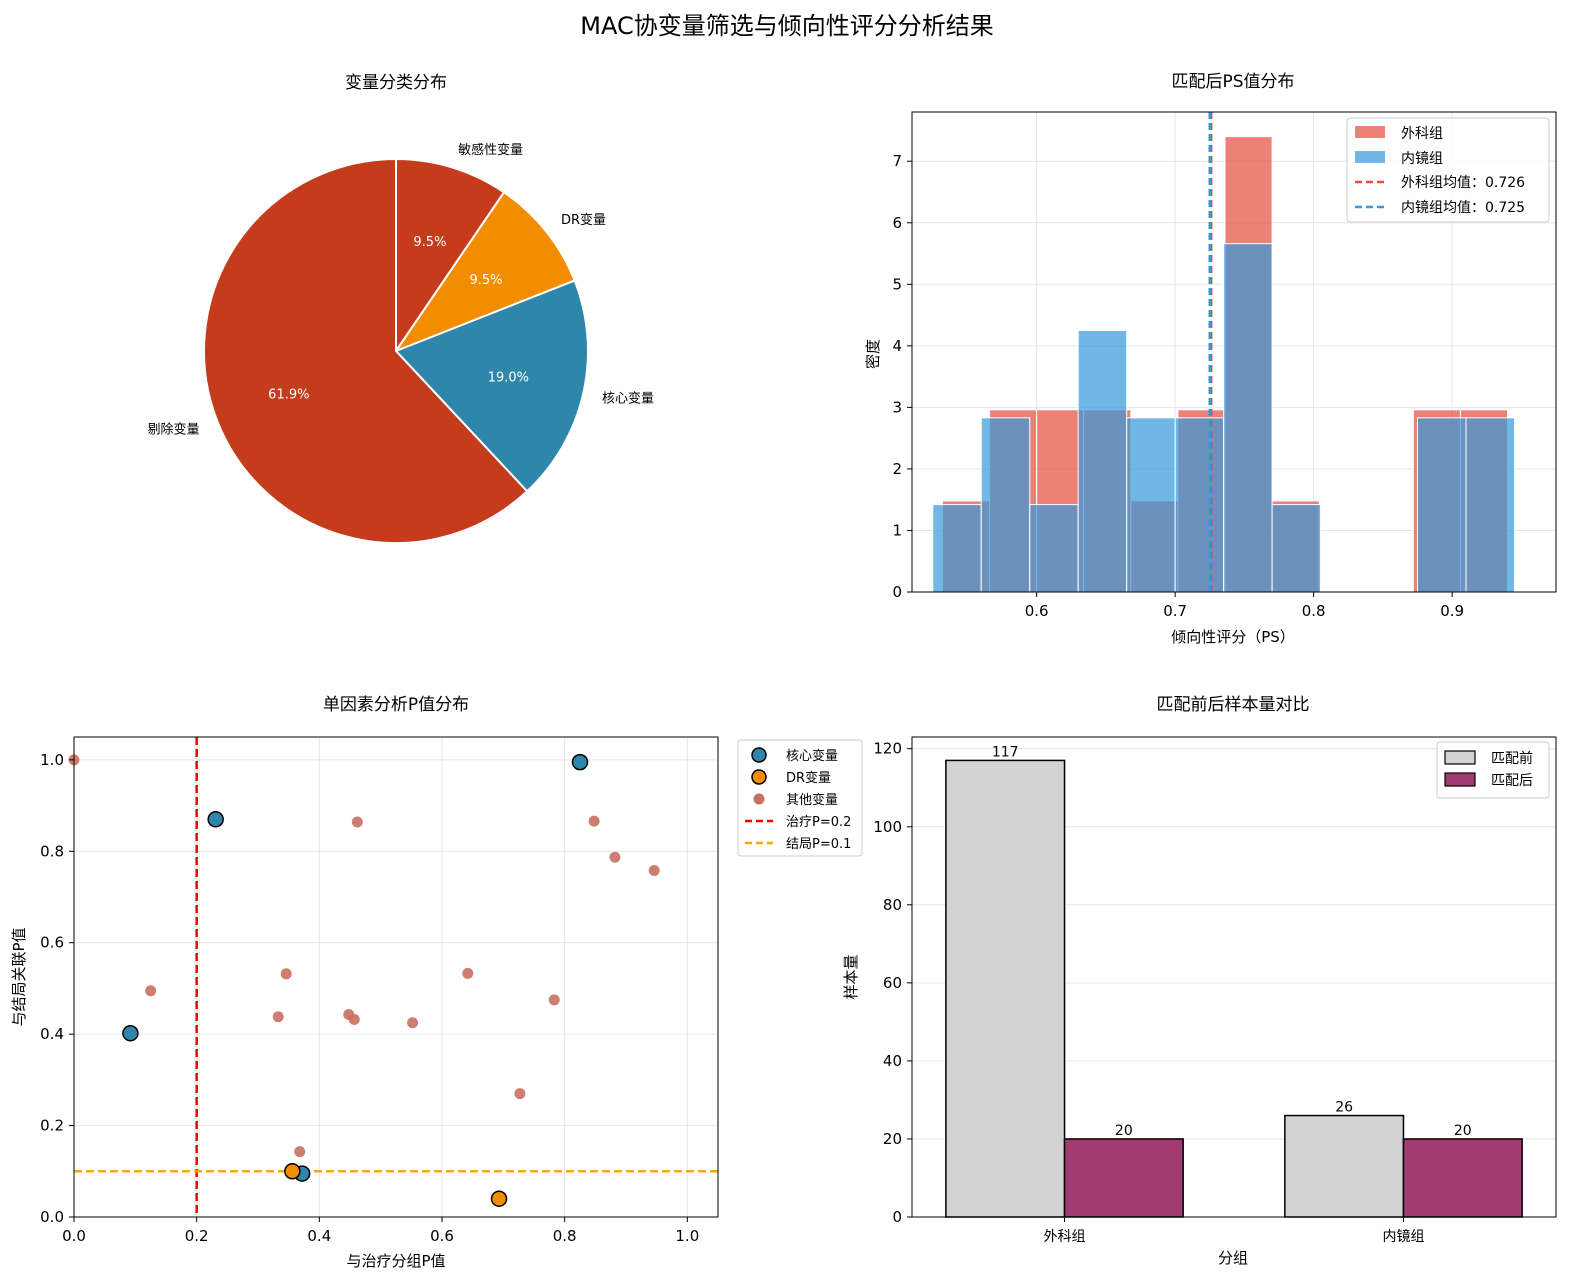 This screenshot has height=1287, width=1574. I want to click on y-tick-label: 1, so click(897, 530).